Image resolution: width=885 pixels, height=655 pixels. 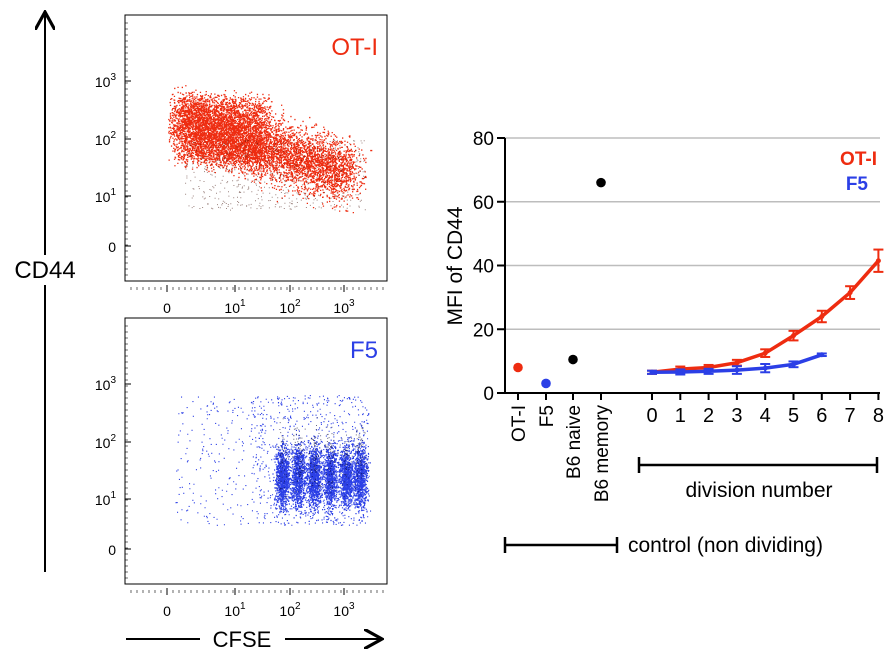 I want to click on flow-panel-label: F5, so click(x=364, y=350).